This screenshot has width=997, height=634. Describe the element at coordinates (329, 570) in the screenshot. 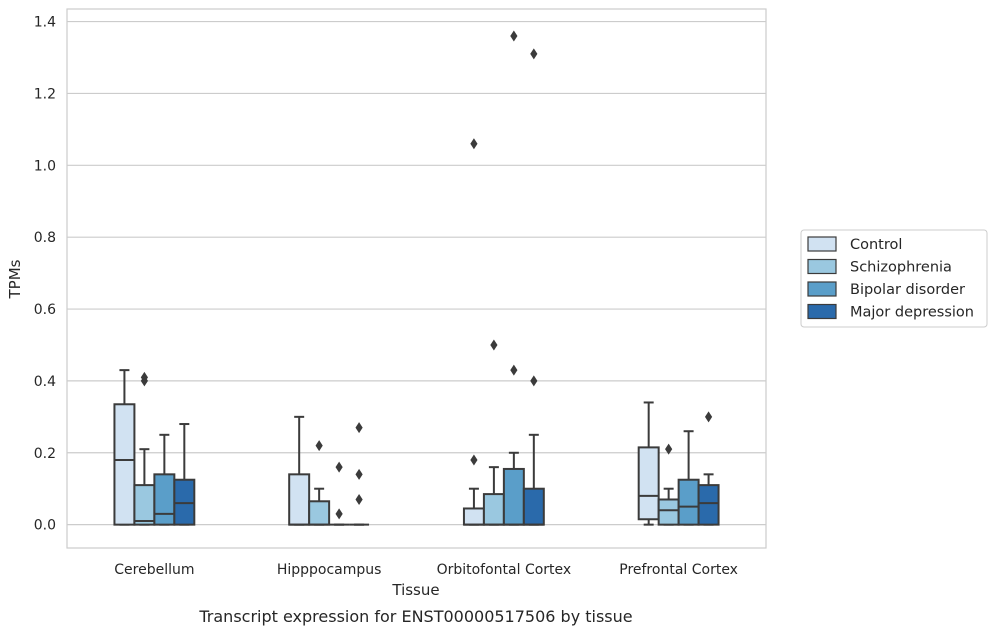

I see `x-tick-label: Hipppocampus` at that location.